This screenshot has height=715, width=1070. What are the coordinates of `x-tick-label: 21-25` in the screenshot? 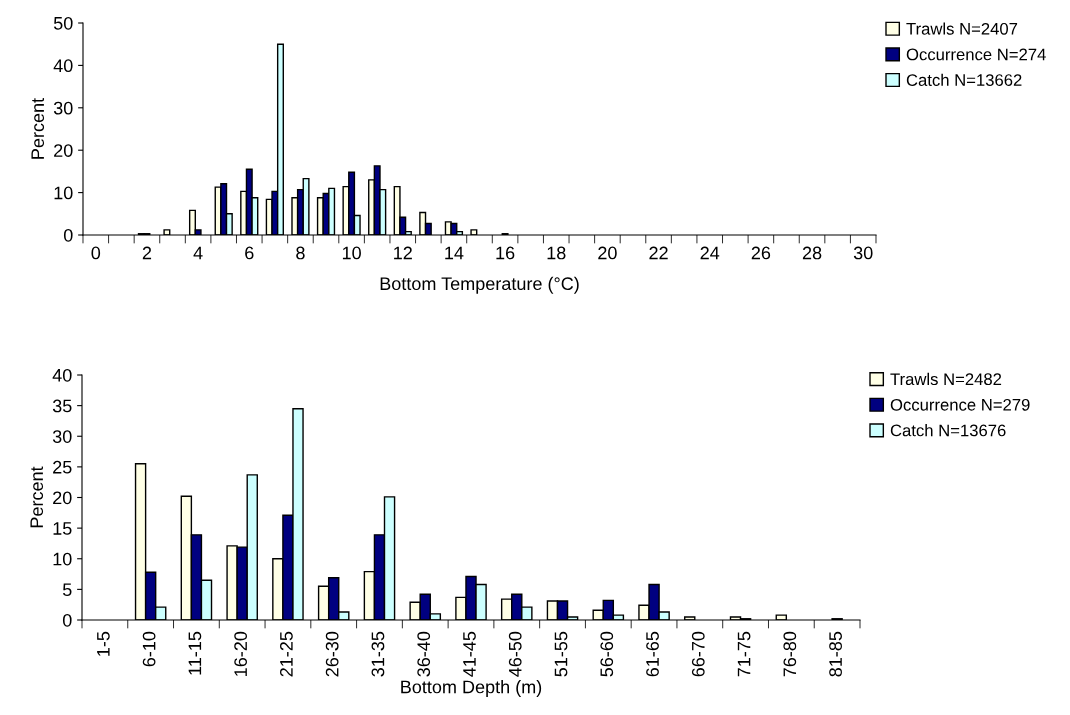 It's located at (286, 654).